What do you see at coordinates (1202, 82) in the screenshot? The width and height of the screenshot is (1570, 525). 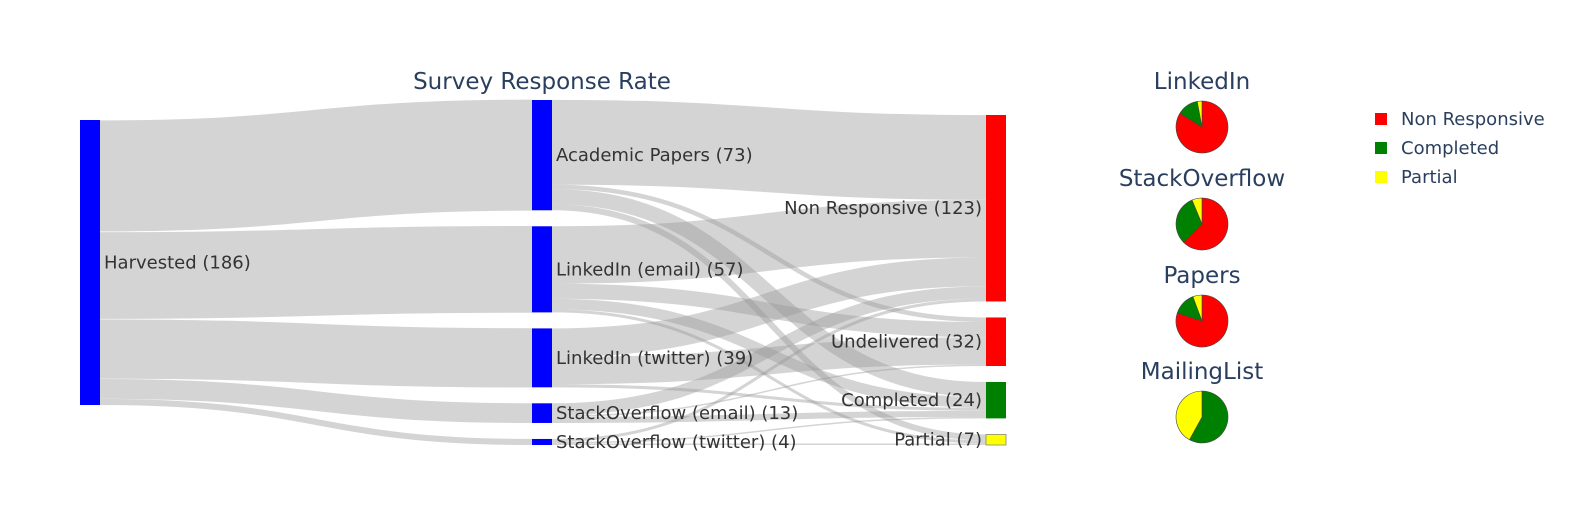 I see `pie-title-linkedin: LinkedIn` at bounding box center [1202, 82].